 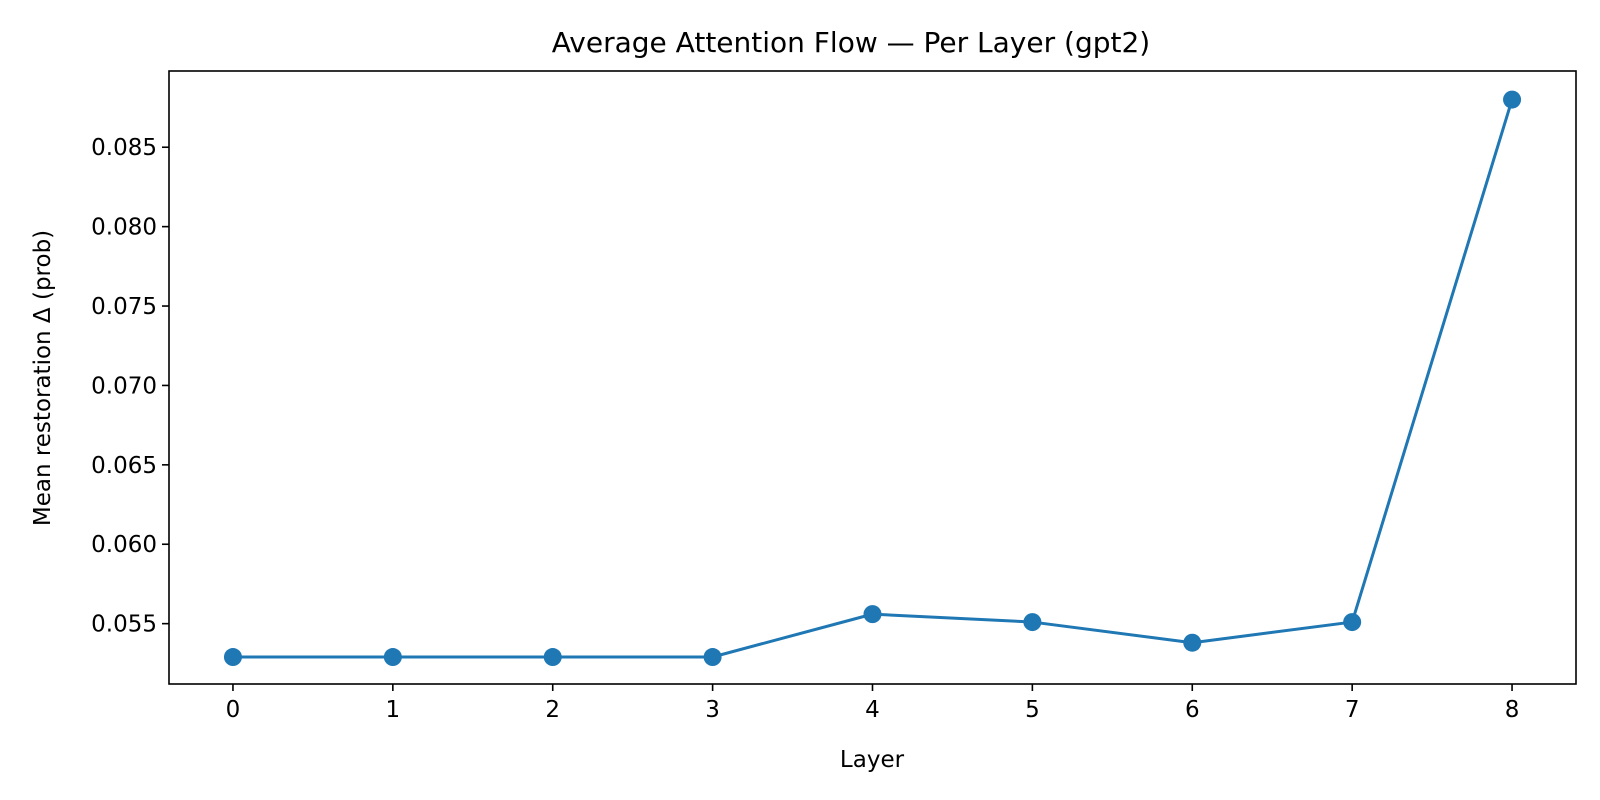 I want to click on x-axis-label: Layer, so click(x=872, y=760).